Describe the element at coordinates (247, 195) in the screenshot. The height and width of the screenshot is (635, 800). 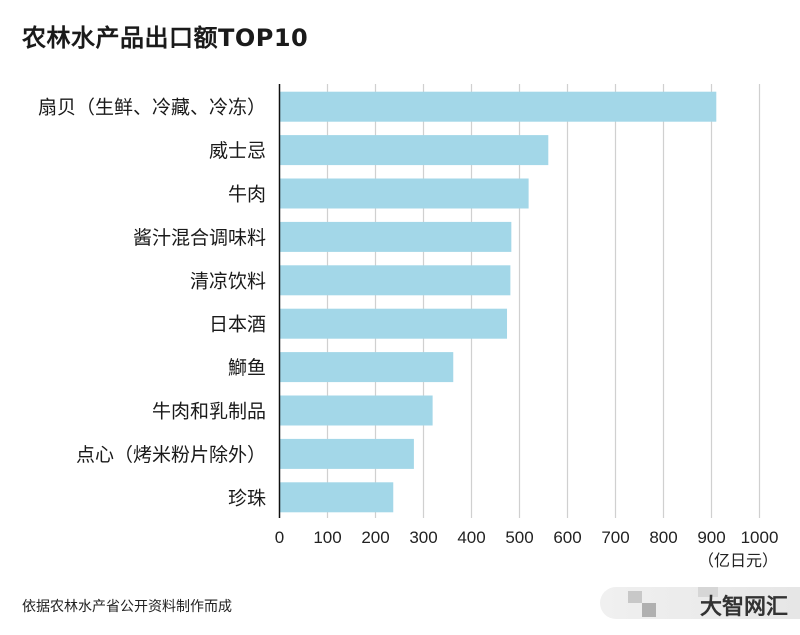
I see `category-label: 牛肉` at that location.